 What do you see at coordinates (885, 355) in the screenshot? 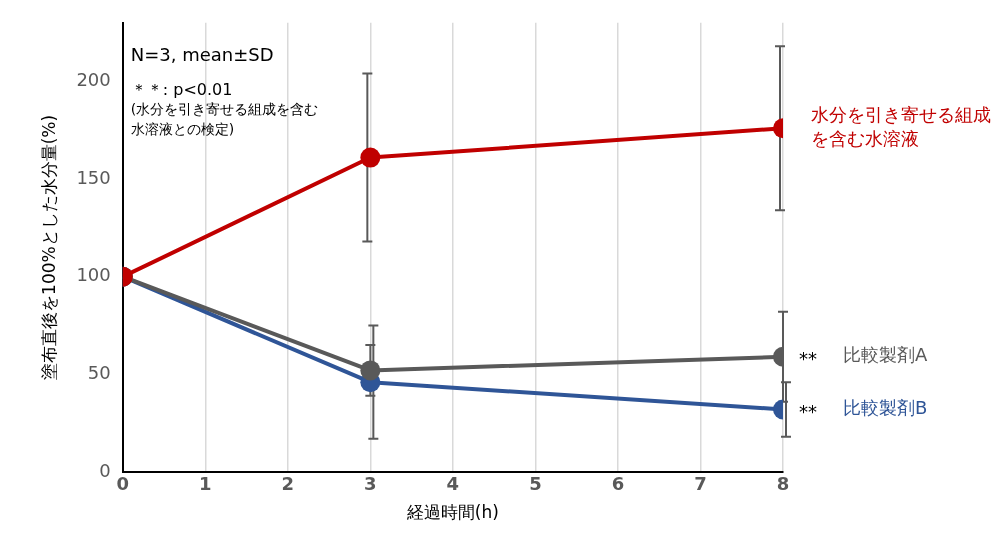
I see `text: 比較製剤A` at bounding box center [885, 355].